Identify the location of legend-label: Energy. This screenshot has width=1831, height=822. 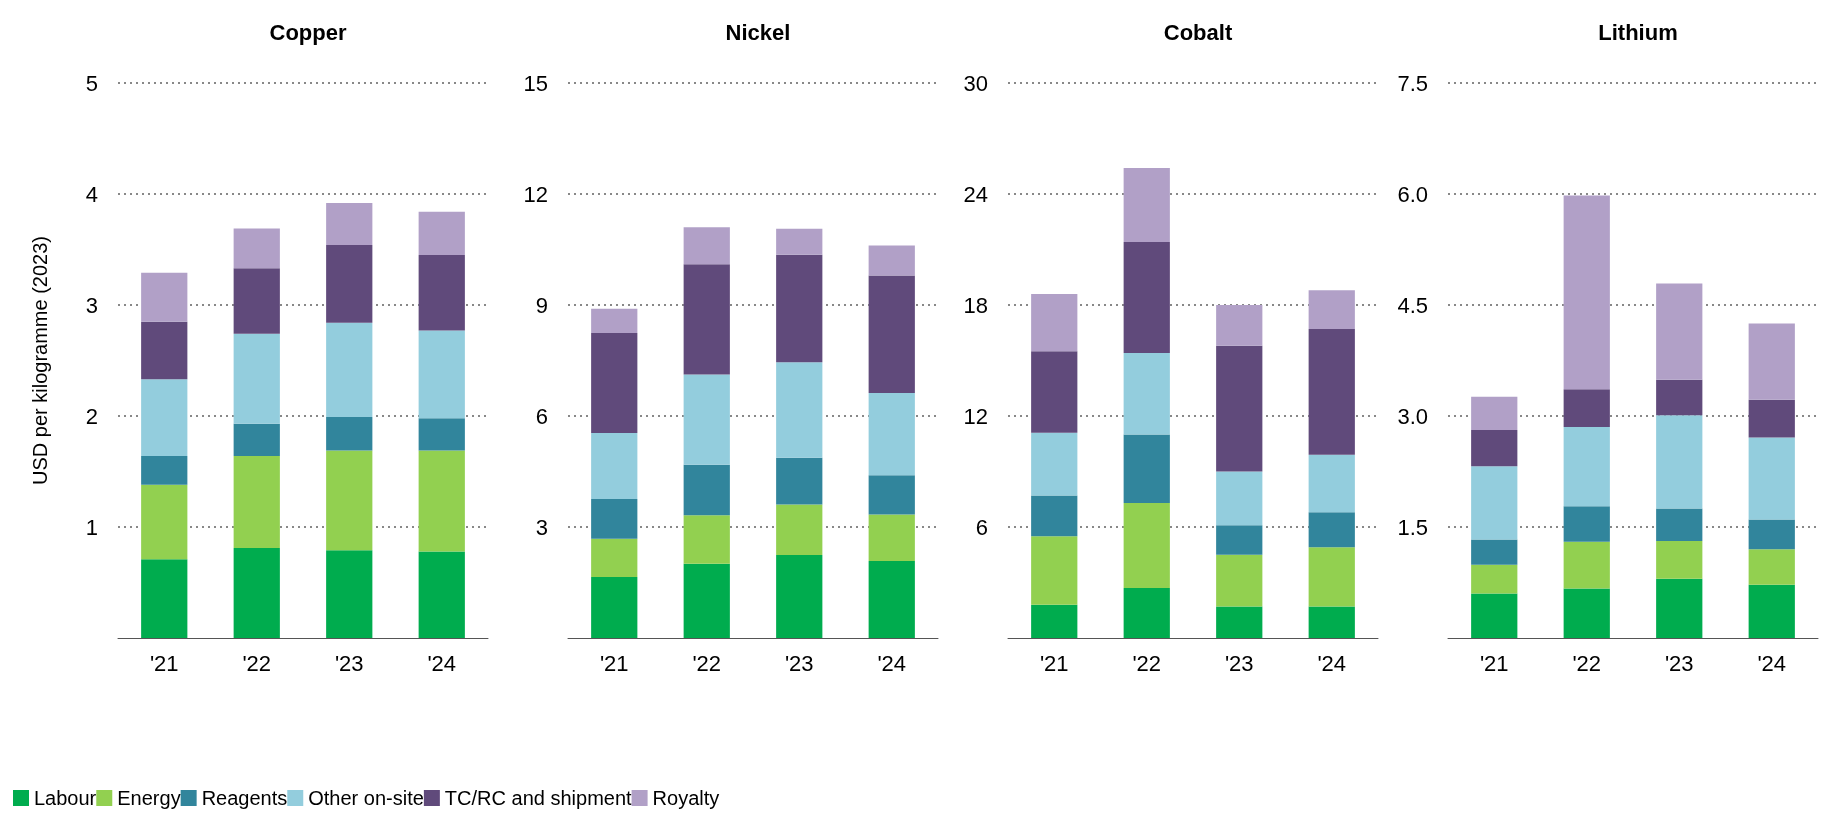
(149, 798).